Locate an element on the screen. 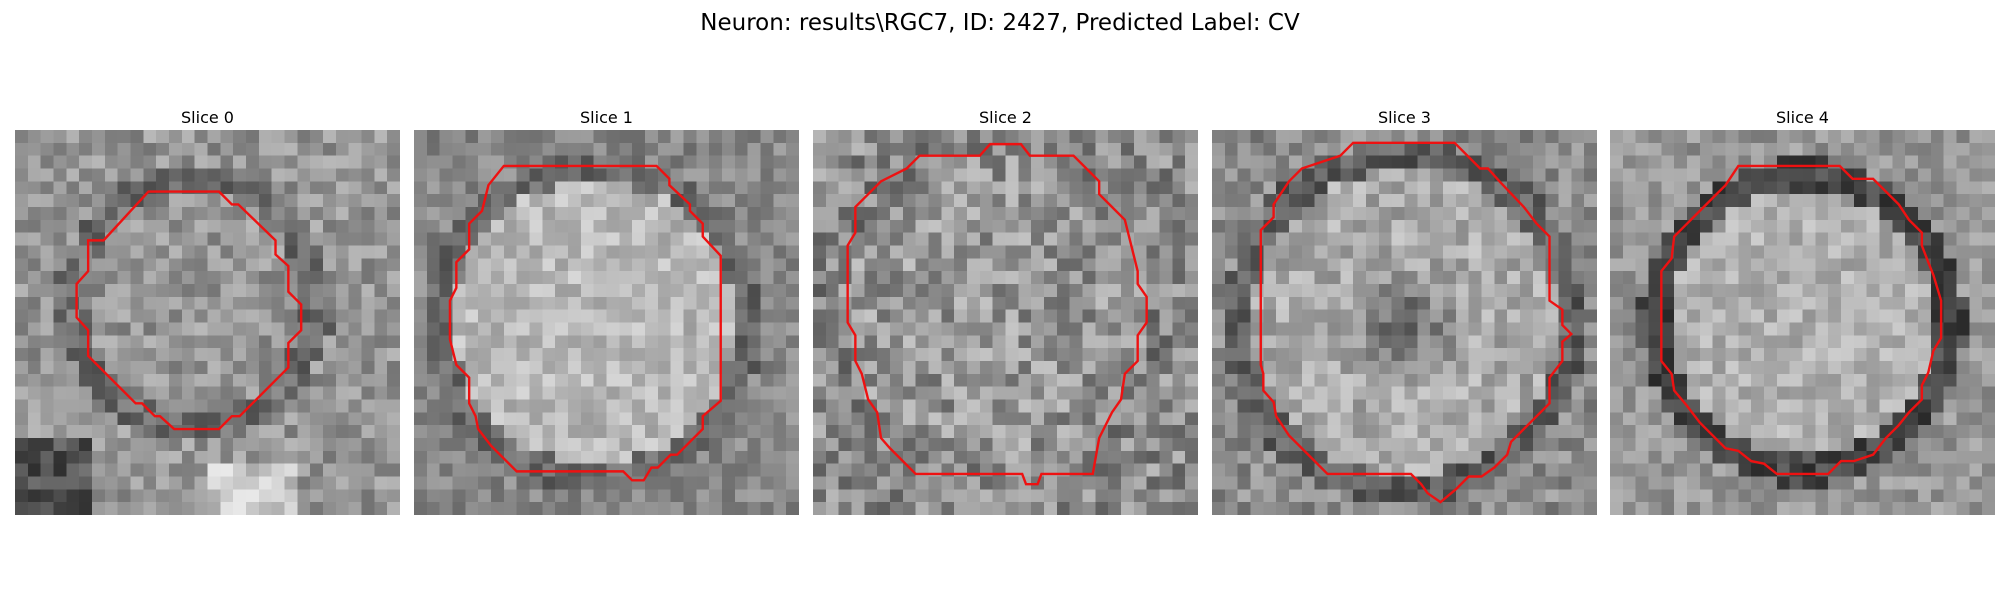  slice-panel-0: Slice 0 is located at coordinates (207, 311).